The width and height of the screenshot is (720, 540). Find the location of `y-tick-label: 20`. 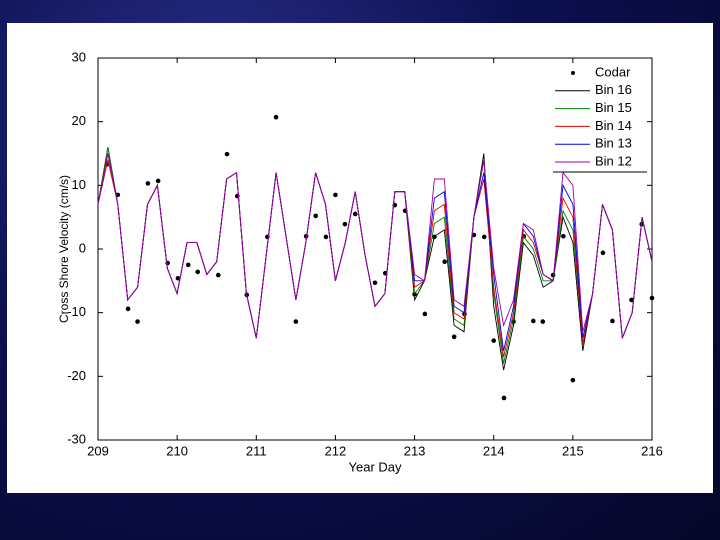

y-tick-label: 20 is located at coordinates (79, 120).